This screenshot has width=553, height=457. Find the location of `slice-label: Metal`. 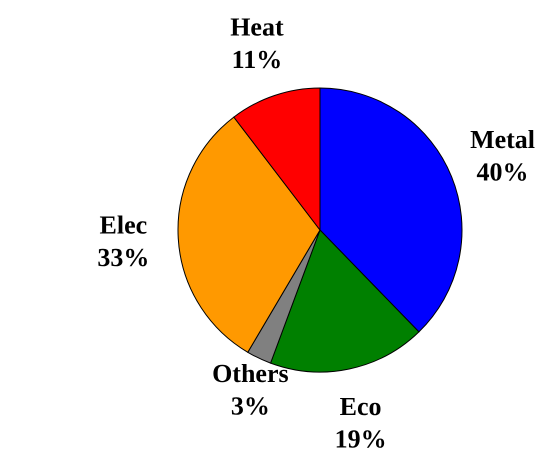

slice-label: Metal is located at coordinates (503, 139).